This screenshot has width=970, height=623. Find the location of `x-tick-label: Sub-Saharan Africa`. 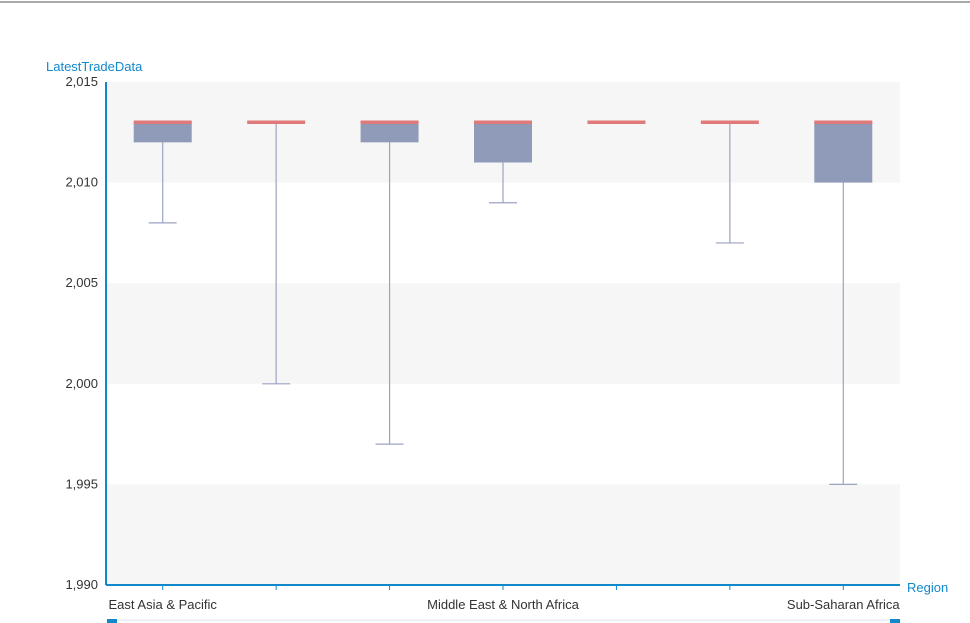

x-tick-label: Sub-Saharan Africa is located at coordinates (844, 604).